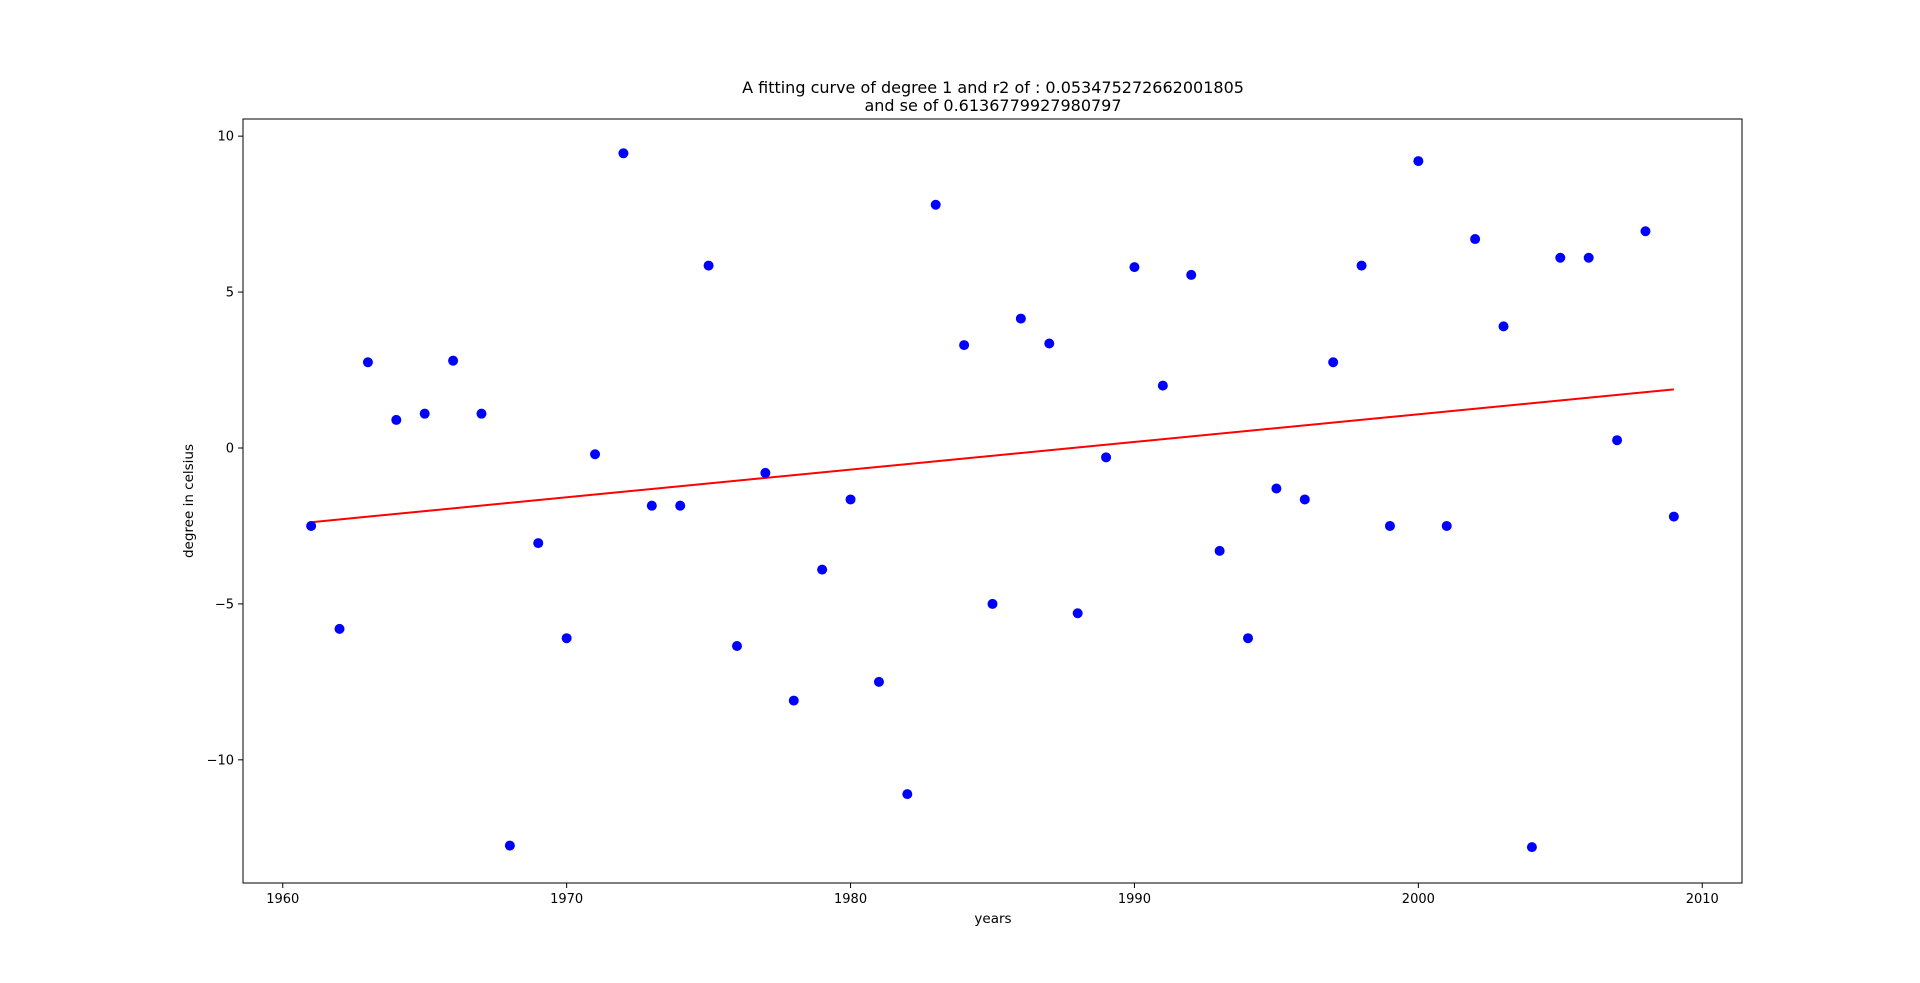 This screenshot has width=1920, height=983. Describe the element at coordinates (1702, 899) in the screenshot. I see `x-tick-label: 2010` at that location.